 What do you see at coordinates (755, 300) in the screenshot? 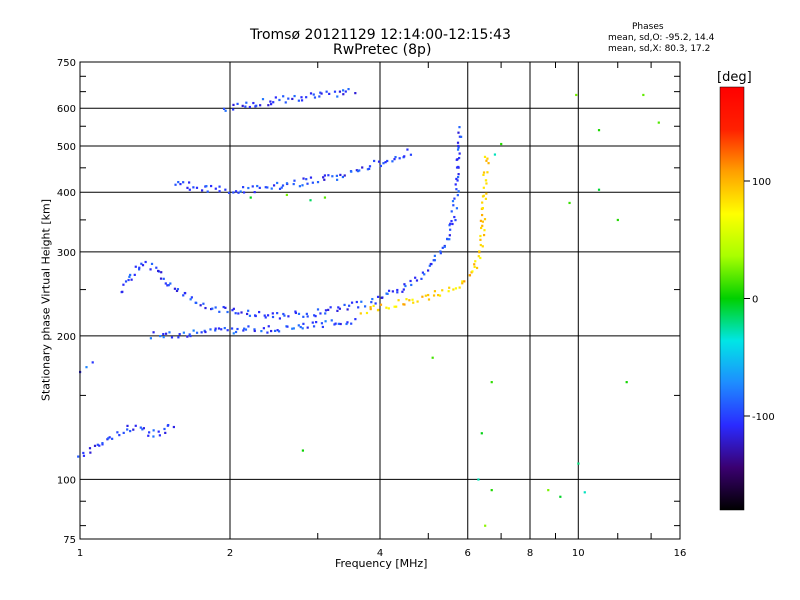
I see `colorbar-tick-label: 0` at bounding box center [755, 300].